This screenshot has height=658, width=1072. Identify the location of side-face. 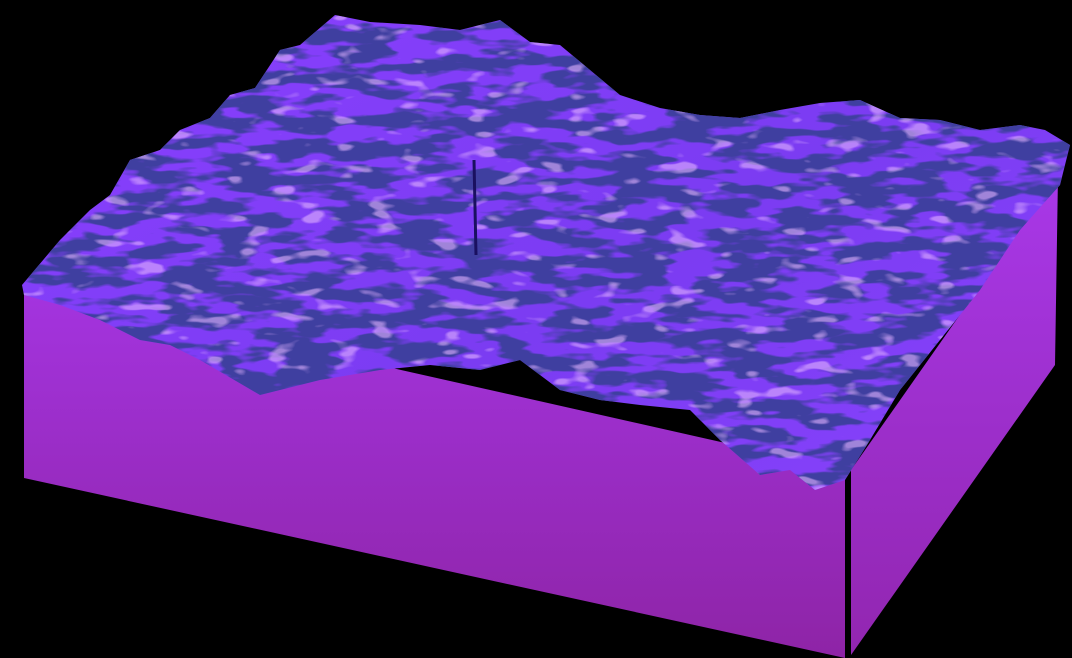
(954, 415).